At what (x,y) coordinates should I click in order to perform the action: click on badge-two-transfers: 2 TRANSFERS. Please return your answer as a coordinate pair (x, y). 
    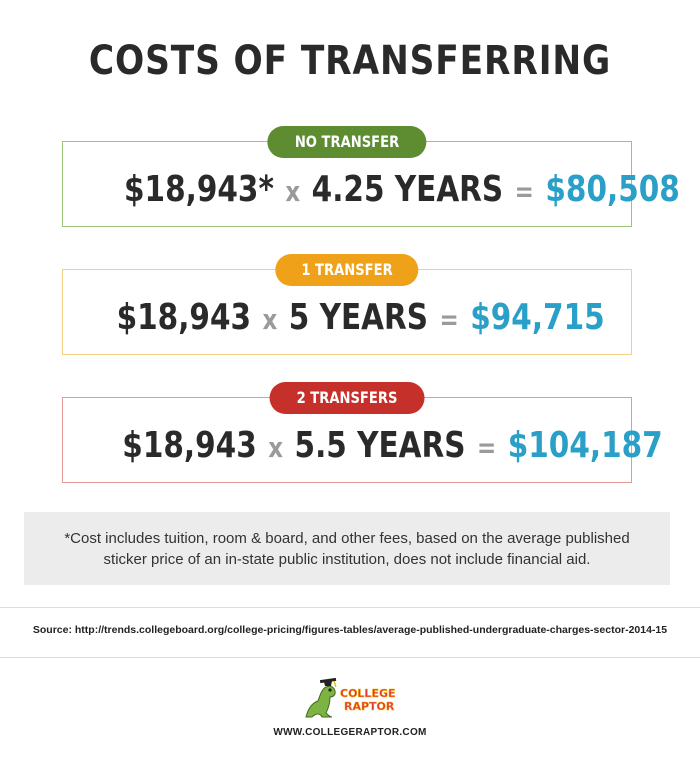
    Looking at the image, I should click on (347, 398).